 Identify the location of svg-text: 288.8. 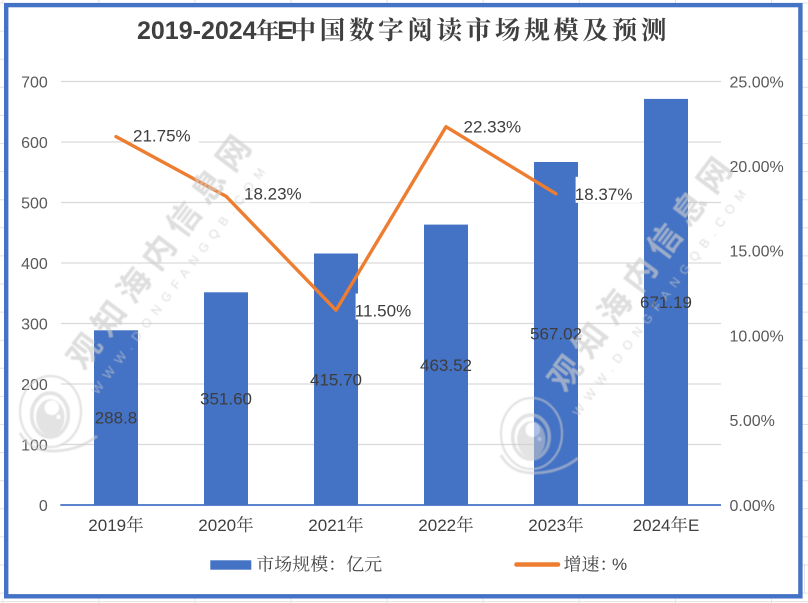
(116, 418).